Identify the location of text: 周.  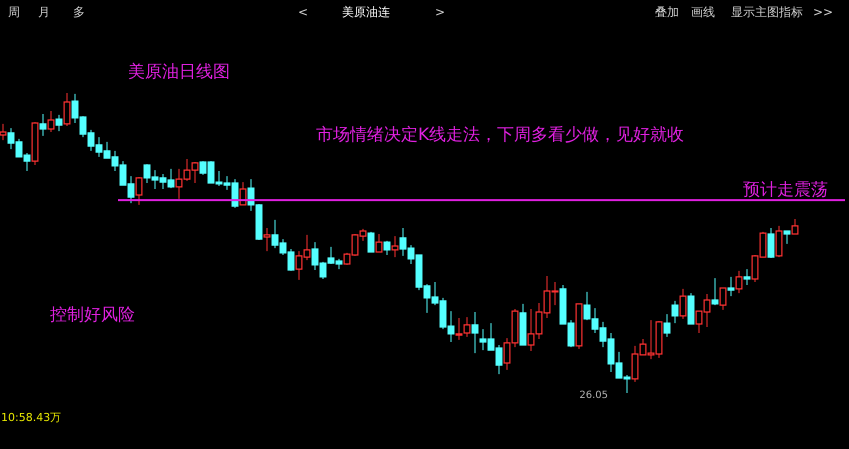
(14, 12).